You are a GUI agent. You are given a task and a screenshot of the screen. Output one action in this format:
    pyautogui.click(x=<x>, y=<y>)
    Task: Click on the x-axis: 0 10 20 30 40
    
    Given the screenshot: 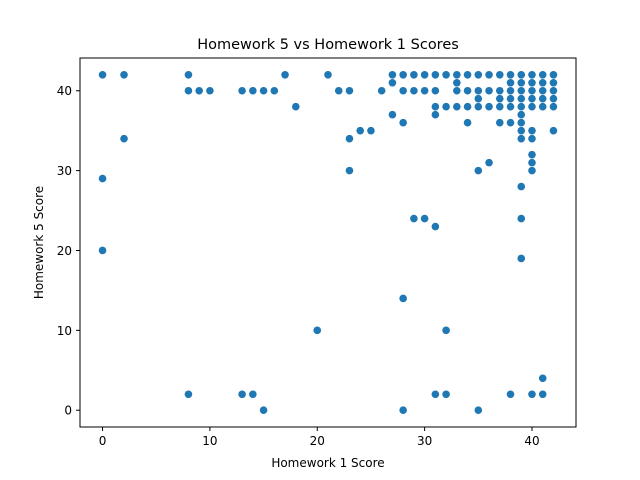 What is the action you would take?
    pyautogui.click(x=319, y=437)
    